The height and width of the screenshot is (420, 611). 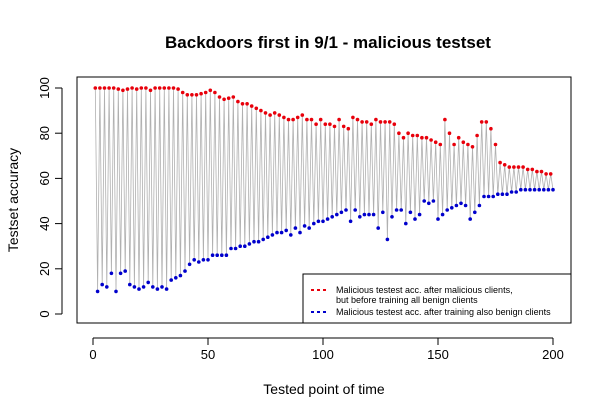 I want to click on legend-box, so click(x=437, y=298).